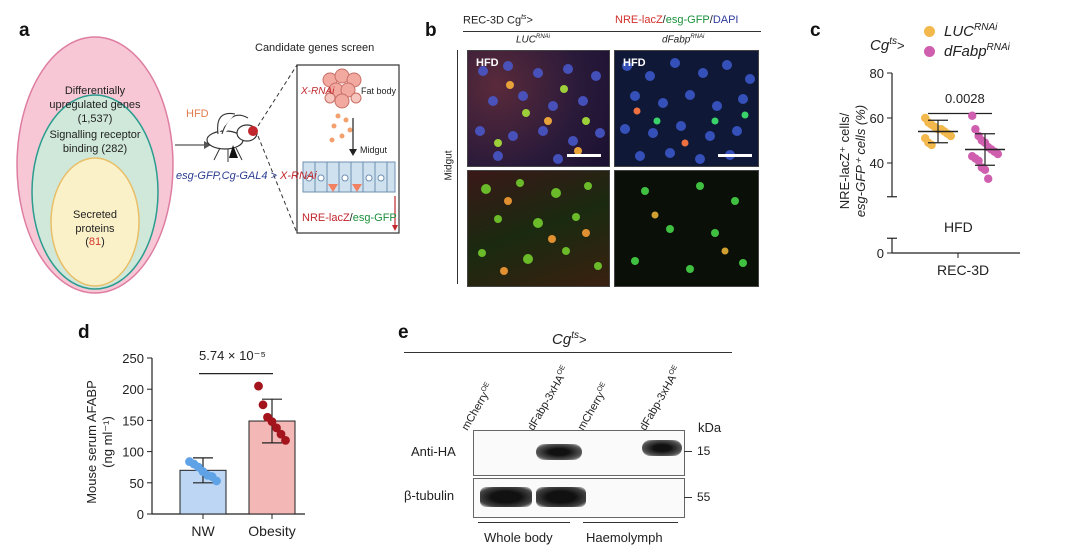 The image size is (1080, 553). I want to click on tile-diet-label: HFD, so click(487, 63).